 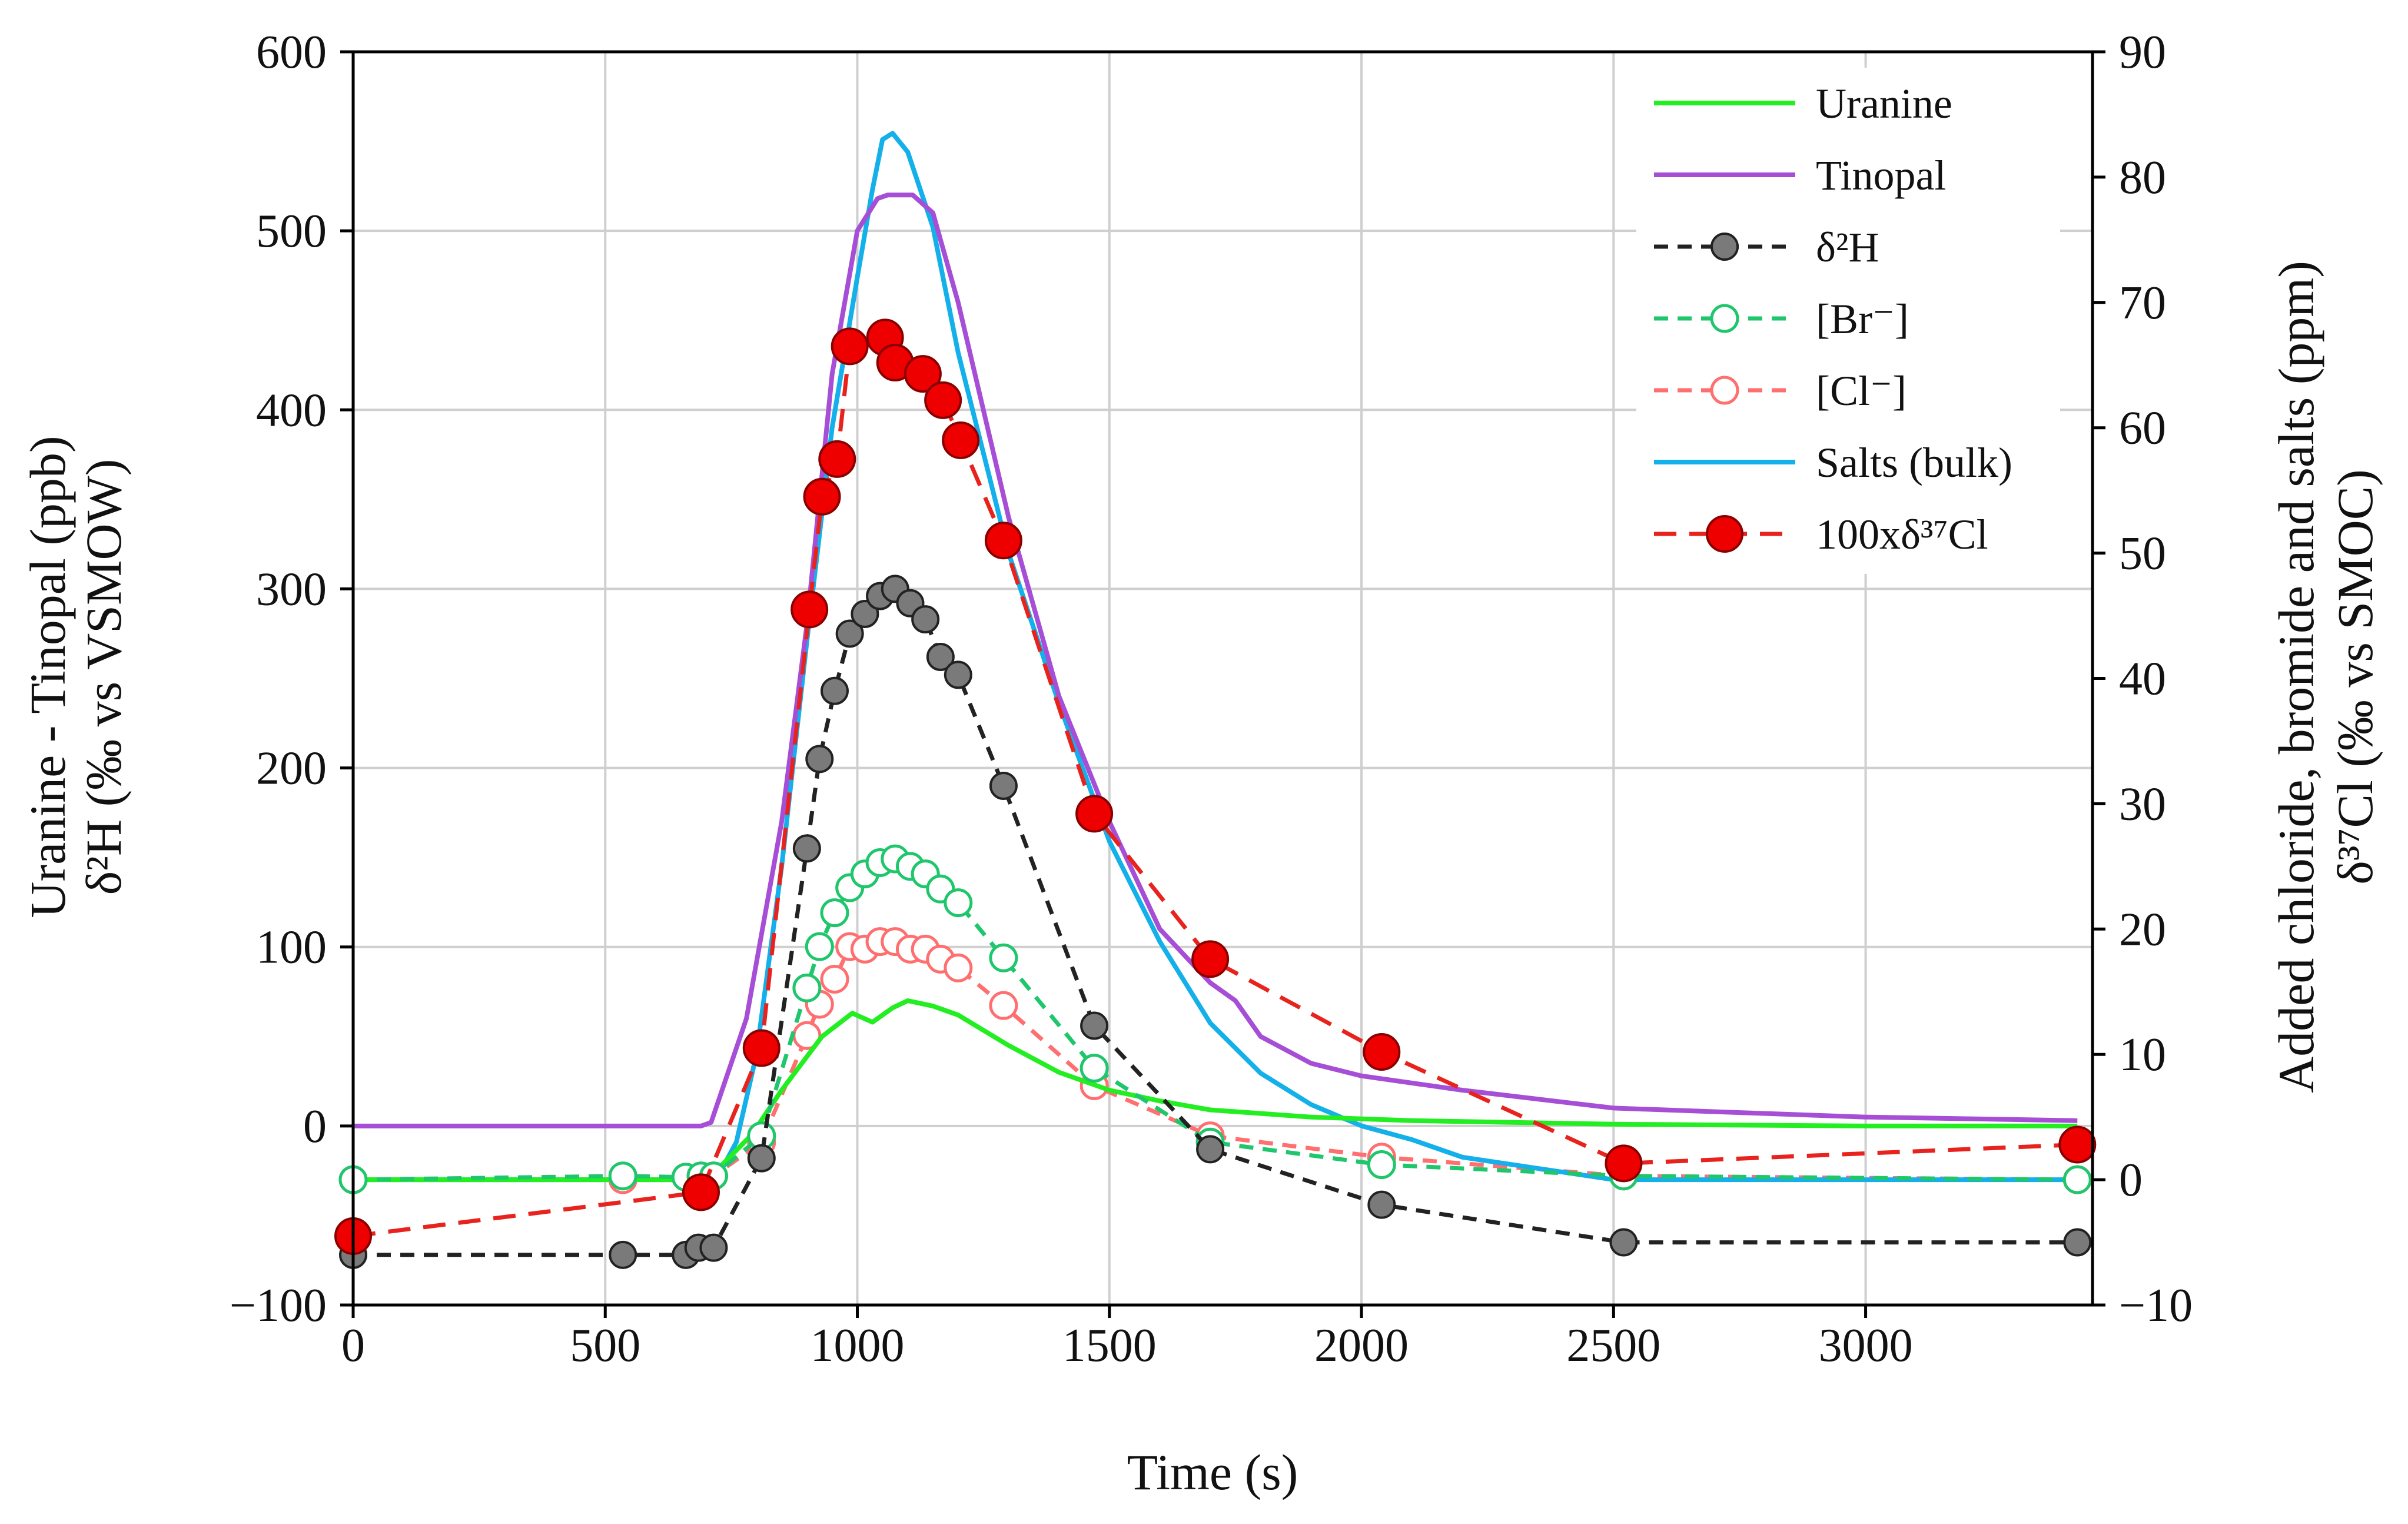 I want to click on y-right-tick-label: 10, so click(x=2142, y=1055).